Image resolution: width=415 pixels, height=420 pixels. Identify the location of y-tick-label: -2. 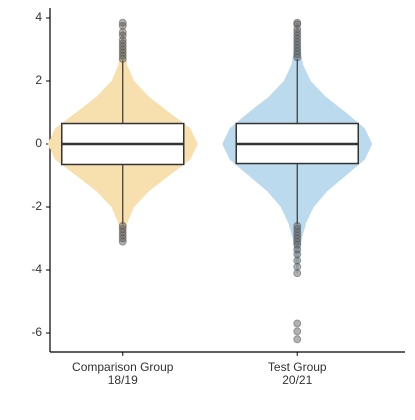
(36, 206).